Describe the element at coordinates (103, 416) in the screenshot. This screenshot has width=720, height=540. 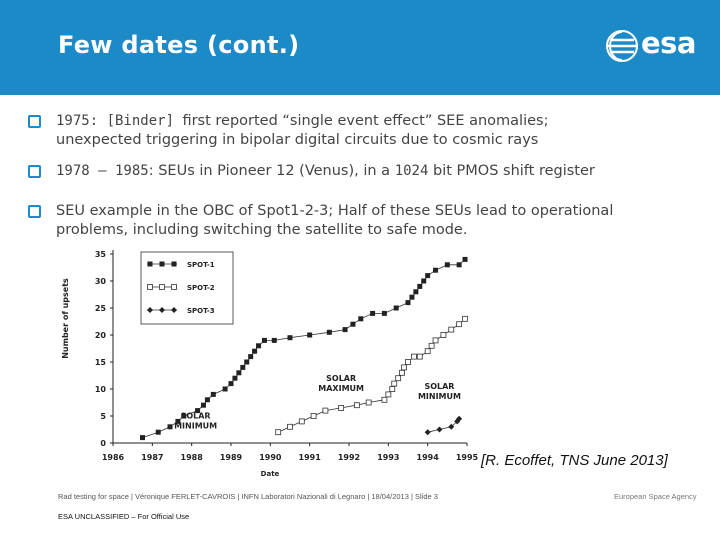
I see `y-tick-label: 5` at that location.